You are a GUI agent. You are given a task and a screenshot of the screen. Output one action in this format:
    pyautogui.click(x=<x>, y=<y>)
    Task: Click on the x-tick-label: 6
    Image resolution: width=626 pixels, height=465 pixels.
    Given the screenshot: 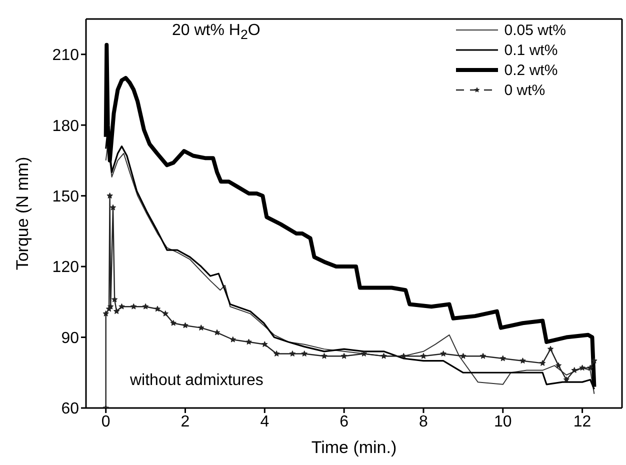 What is the action you would take?
    pyautogui.click(x=344, y=421)
    